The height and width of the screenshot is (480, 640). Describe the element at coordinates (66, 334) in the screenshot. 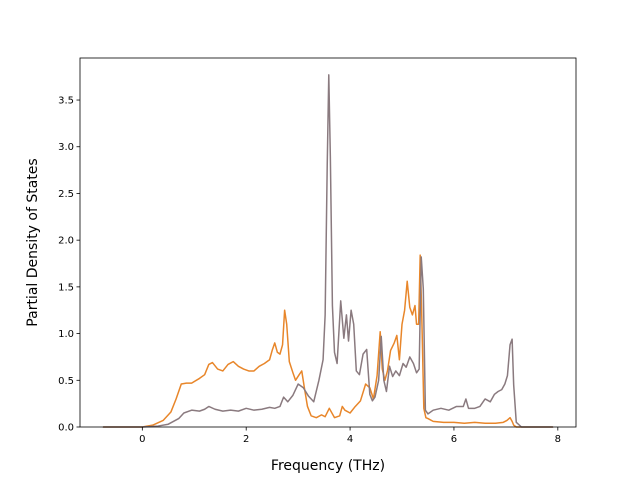

I see `y-tick-label: 1.0` at that location.